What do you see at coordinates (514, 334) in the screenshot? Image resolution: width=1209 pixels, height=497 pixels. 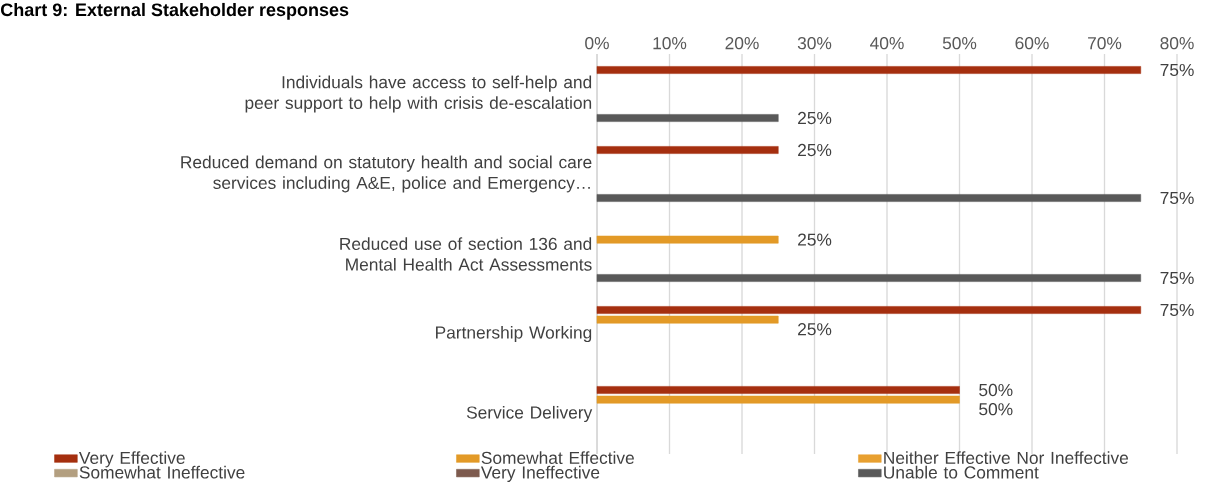 I see `y-tick-label: Partnership Working` at bounding box center [514, 334].